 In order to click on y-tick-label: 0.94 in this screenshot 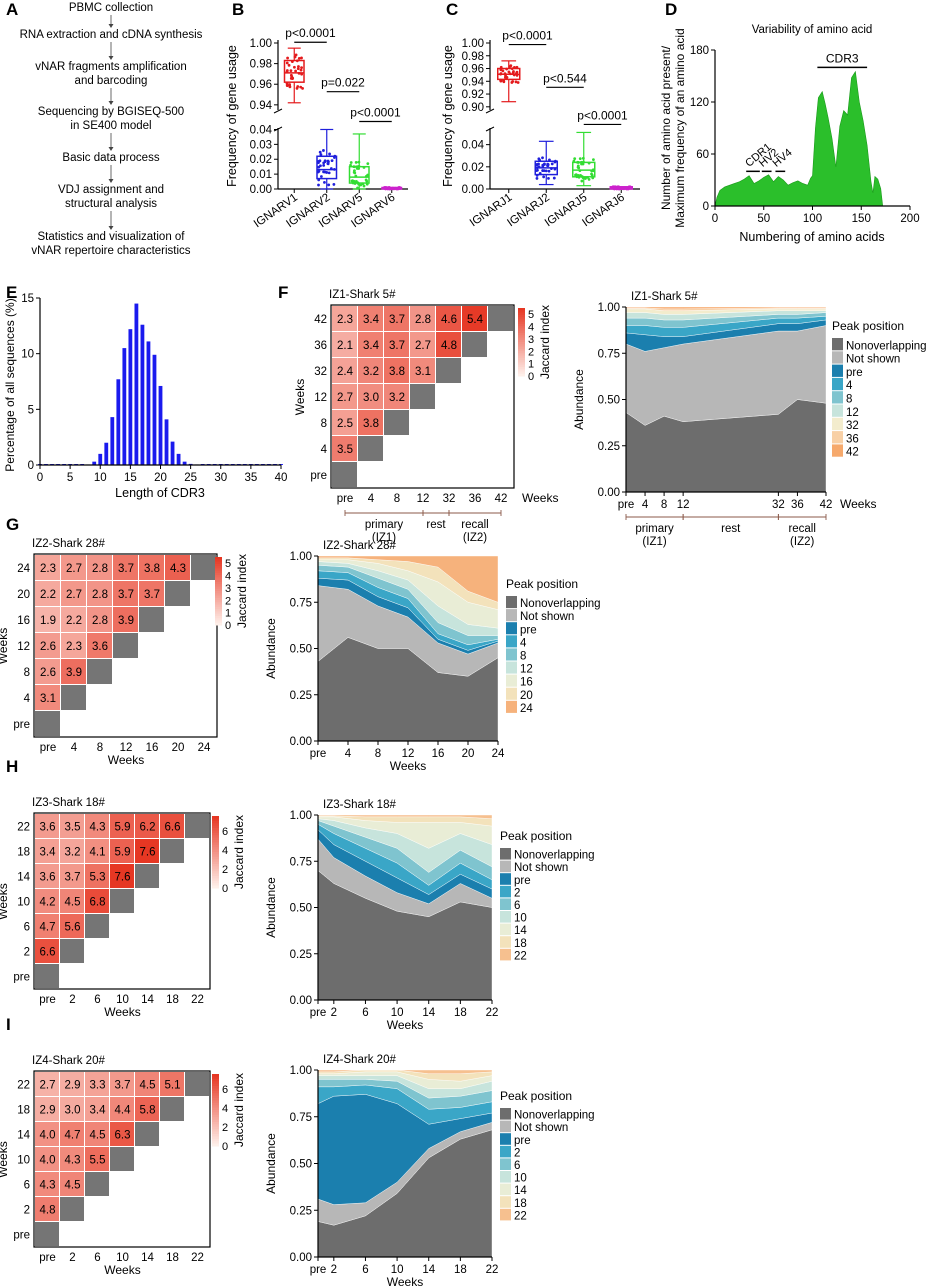, I will do `click(261, 106)`.